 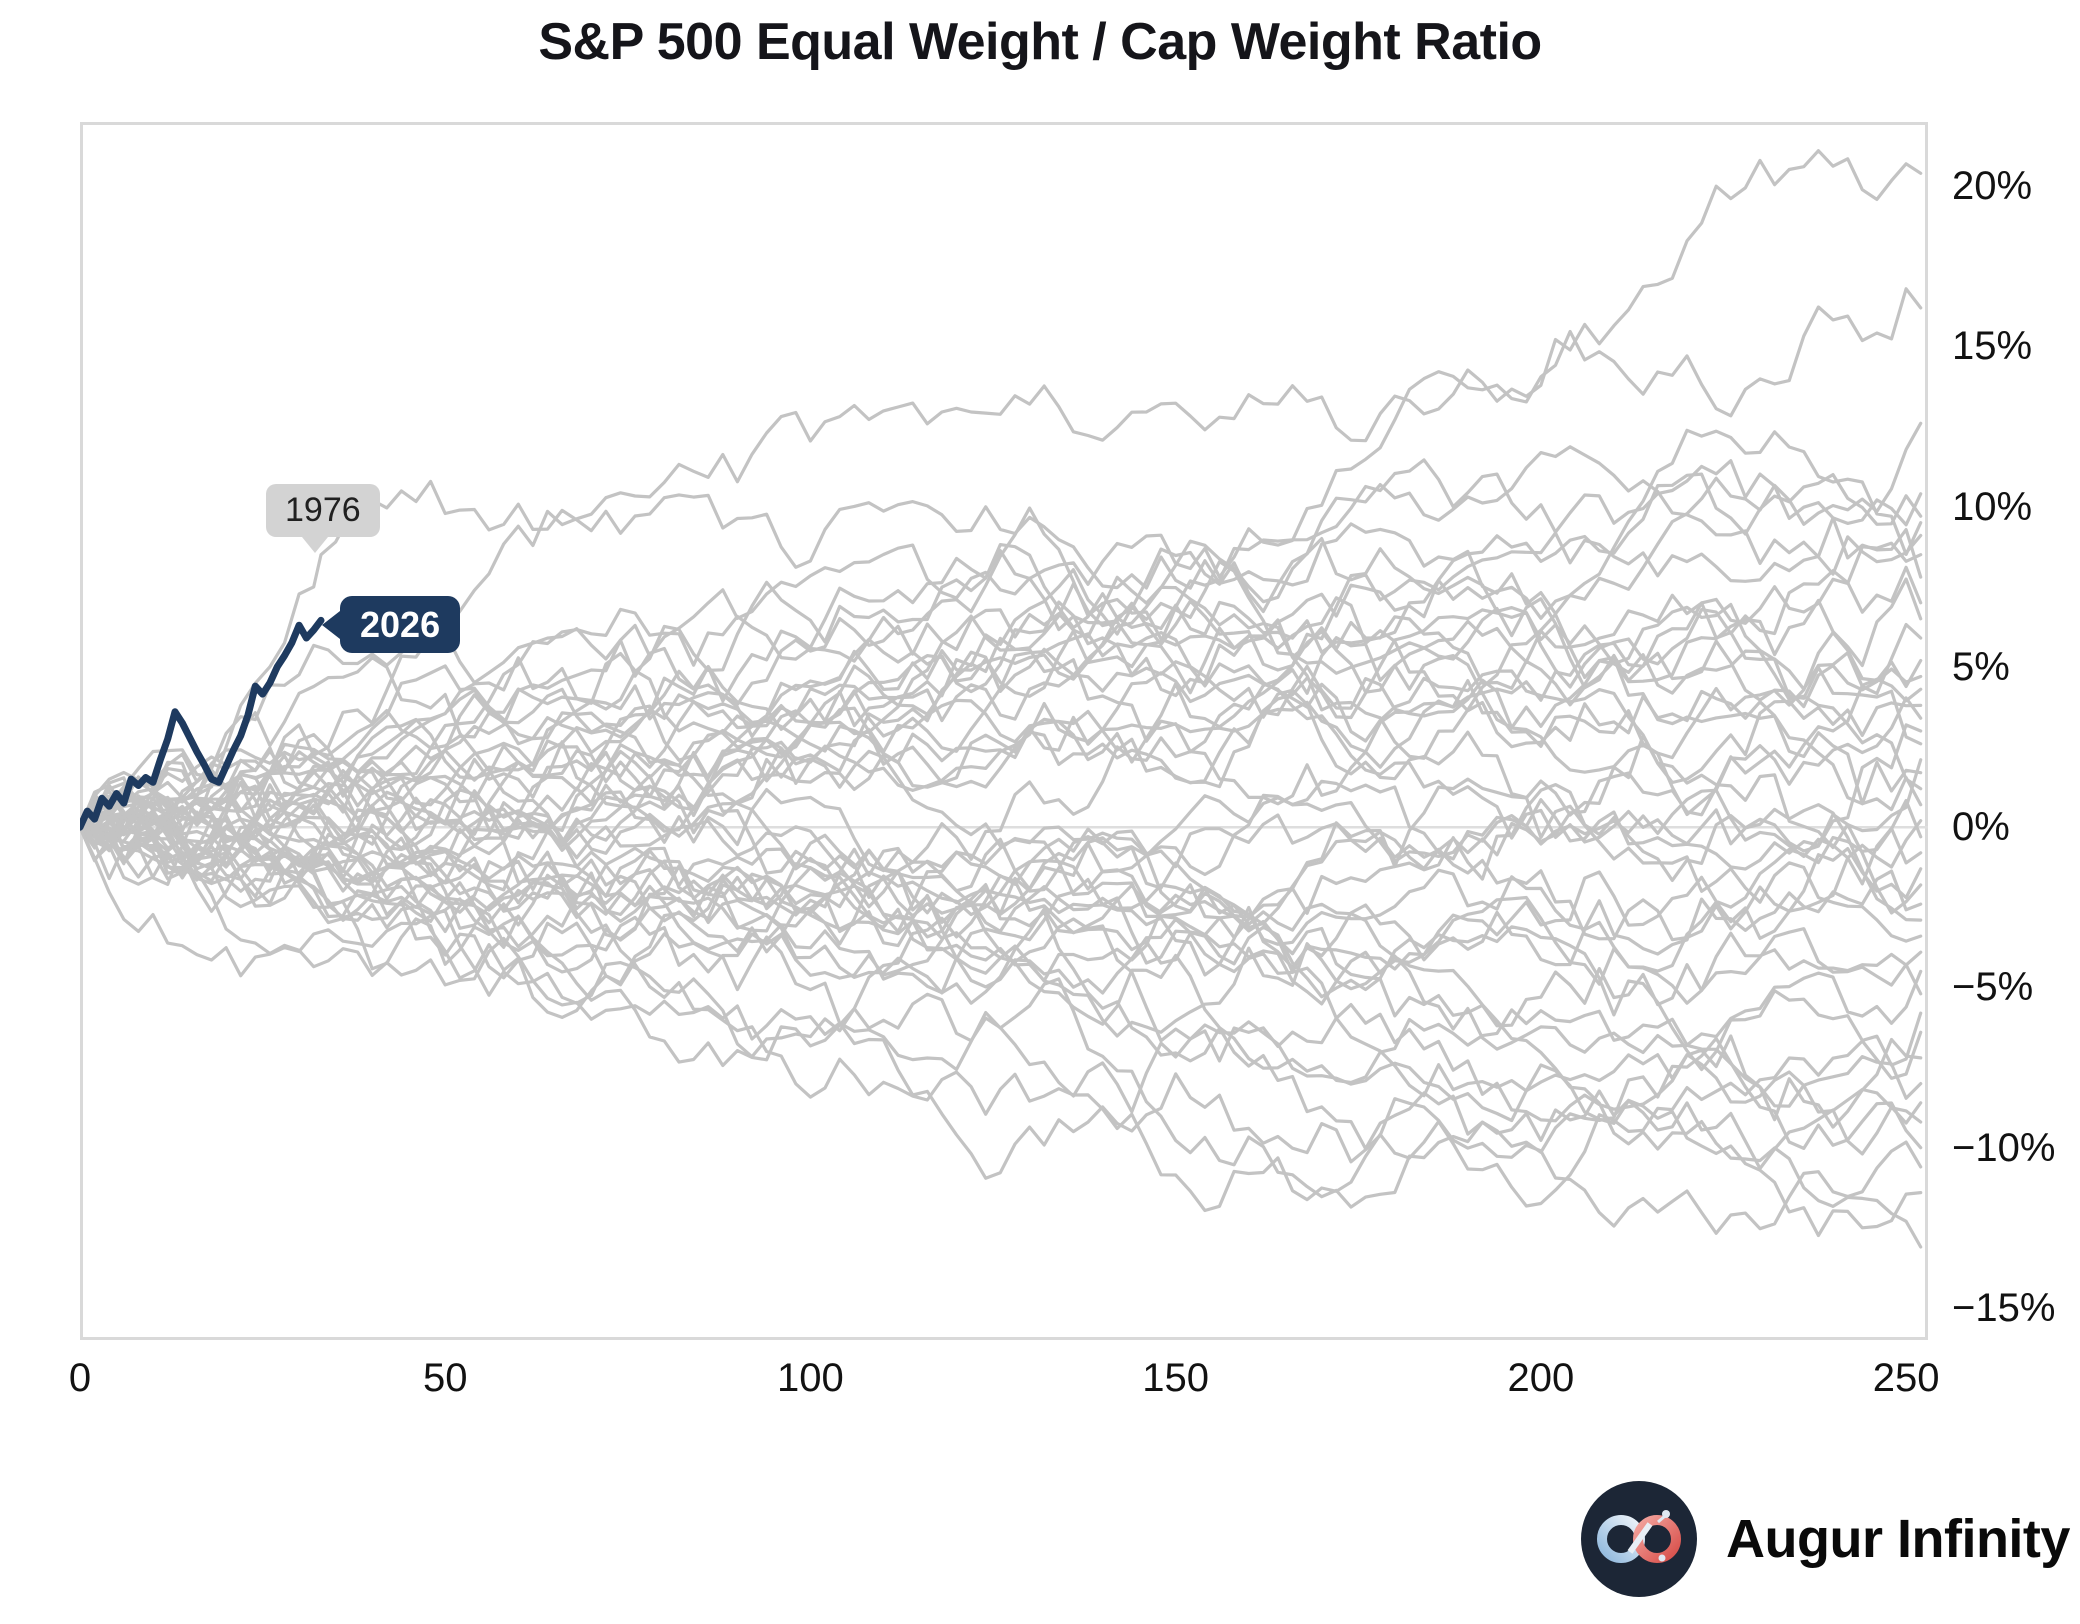 What do you see at coordinates (1176, 1378) in the screenshot?
I see `x-tick-label: 150` at bounding box center [1176, 1378].